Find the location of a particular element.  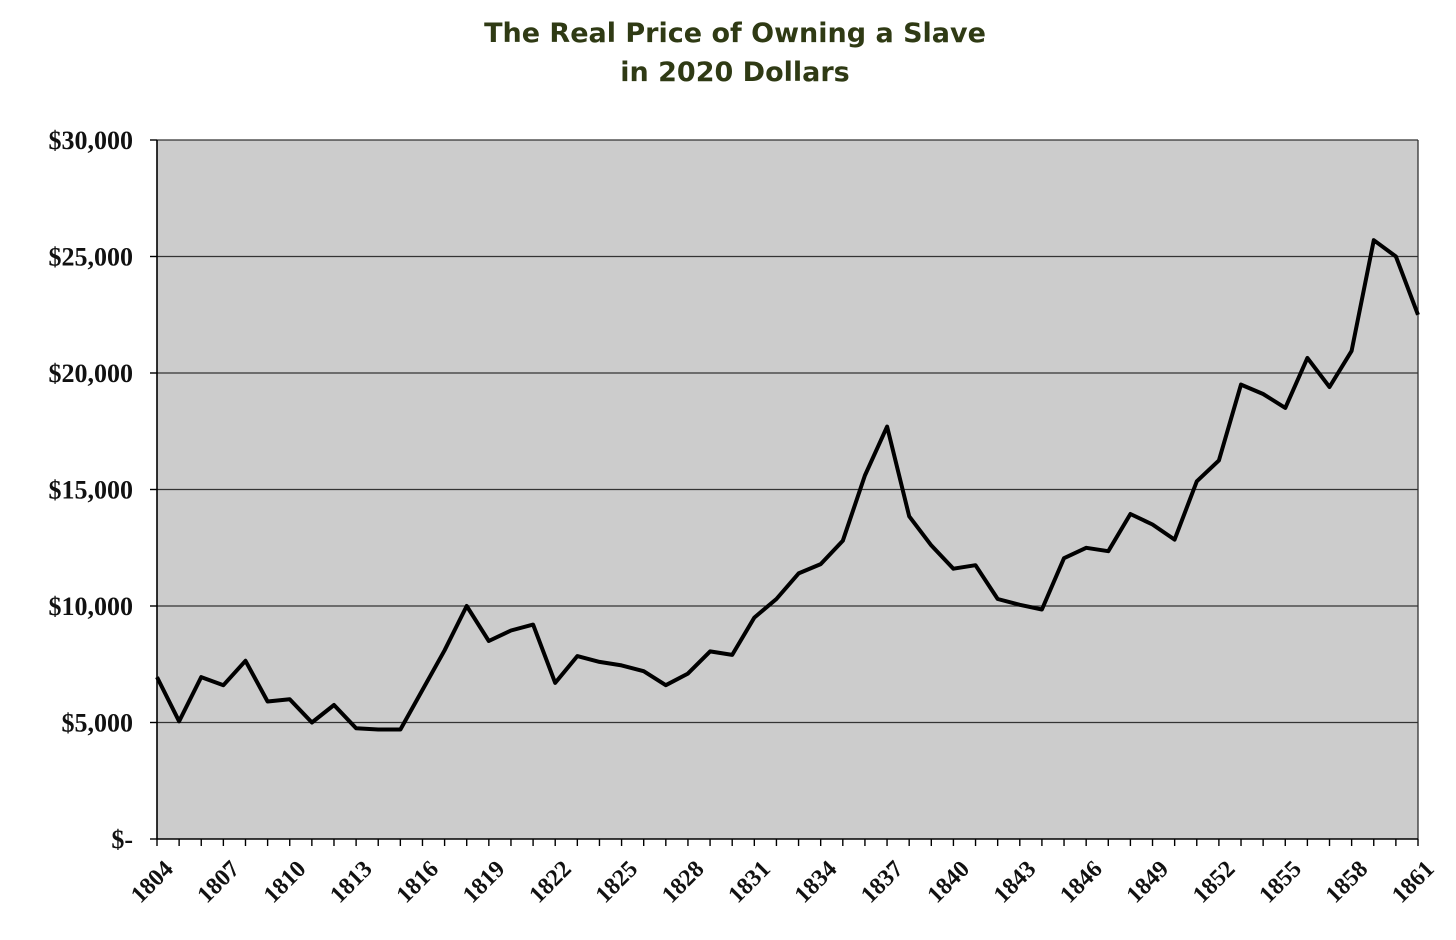

x-tick-label: 1816 is located at coordinates (418, 882).